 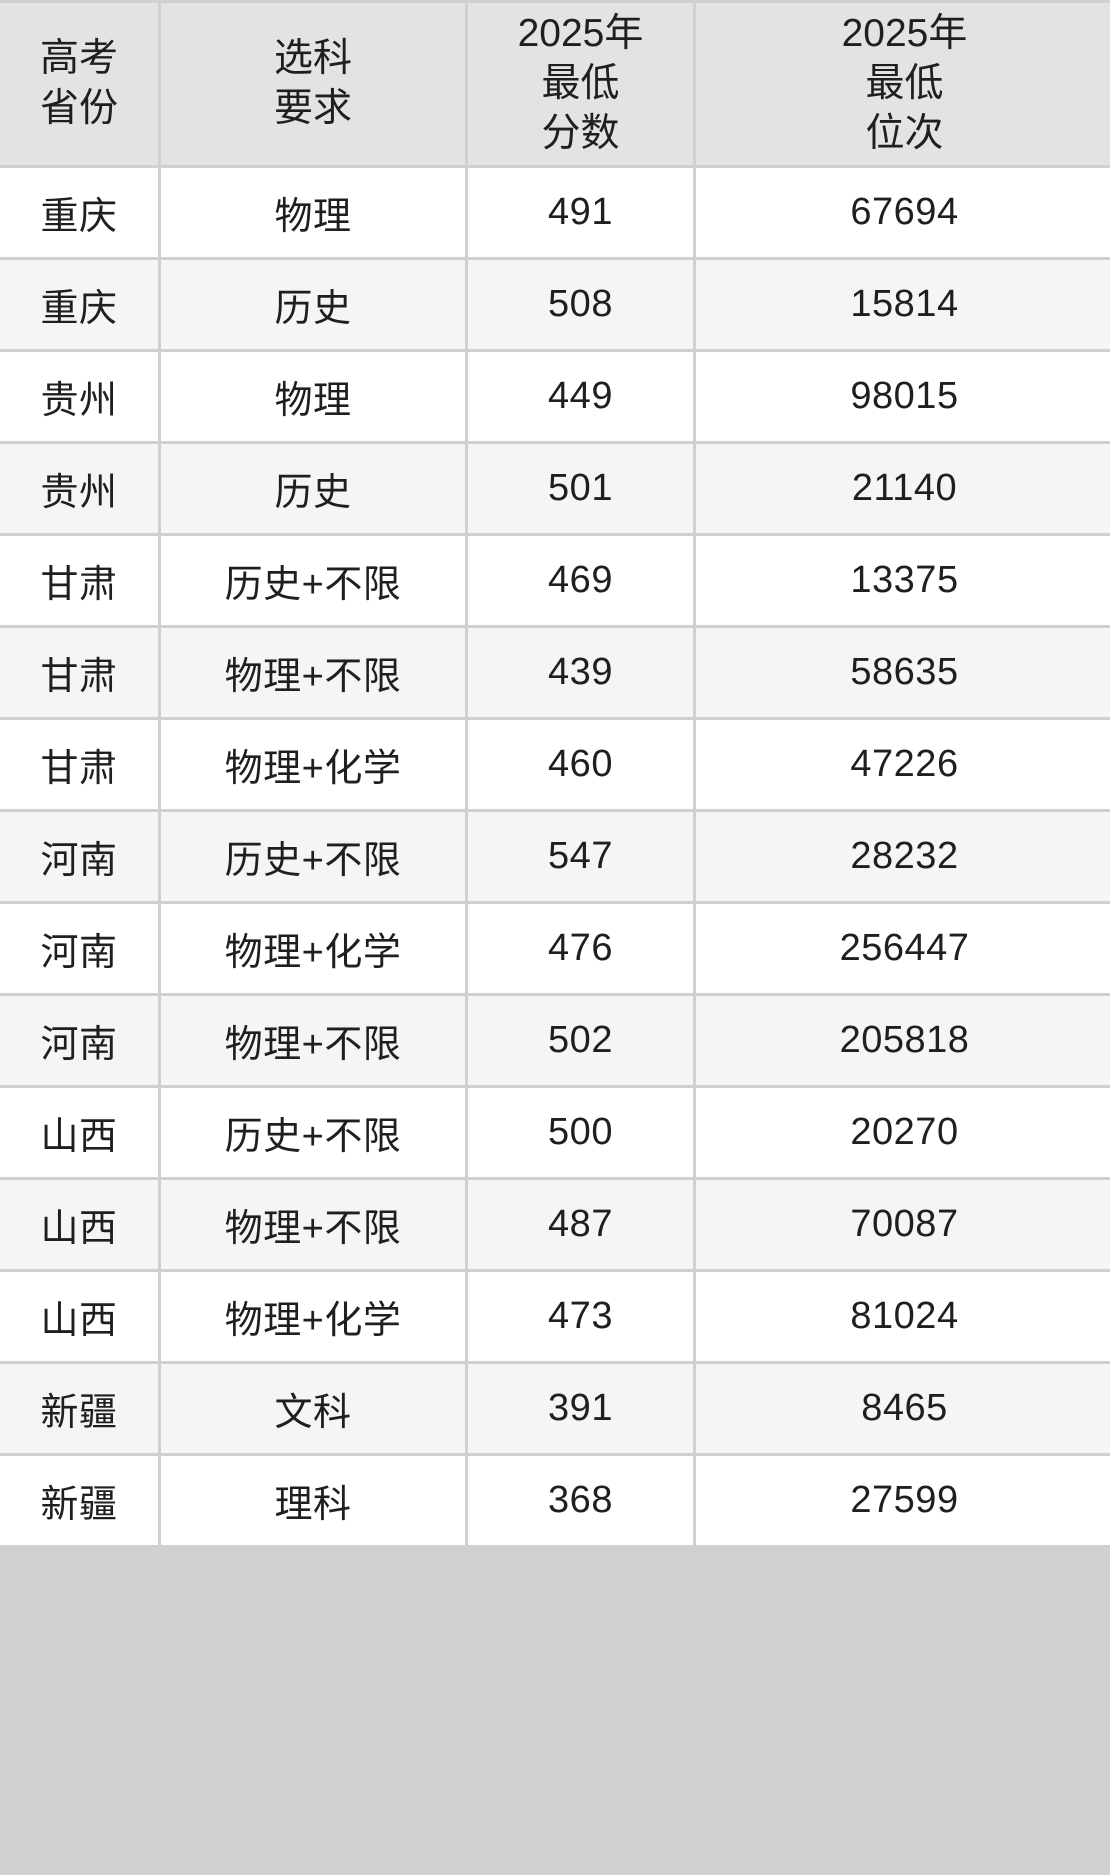 What do you see at coordinates (903, 1408) in the screenshot?
I see `cell-rank: 8465` at bounding box center [903, 1408].